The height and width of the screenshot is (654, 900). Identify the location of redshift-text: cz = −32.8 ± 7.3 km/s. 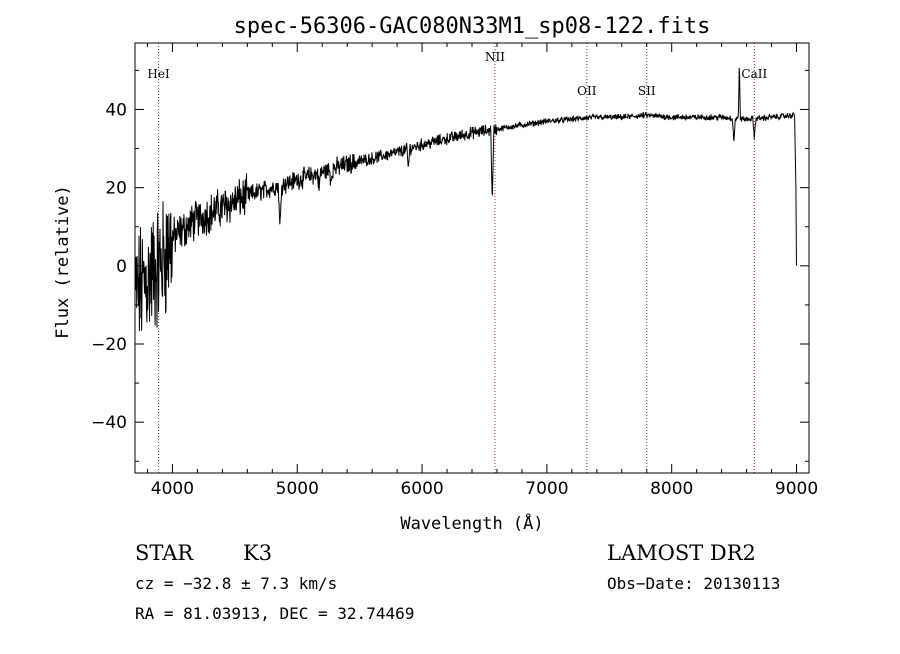
(236, 583).